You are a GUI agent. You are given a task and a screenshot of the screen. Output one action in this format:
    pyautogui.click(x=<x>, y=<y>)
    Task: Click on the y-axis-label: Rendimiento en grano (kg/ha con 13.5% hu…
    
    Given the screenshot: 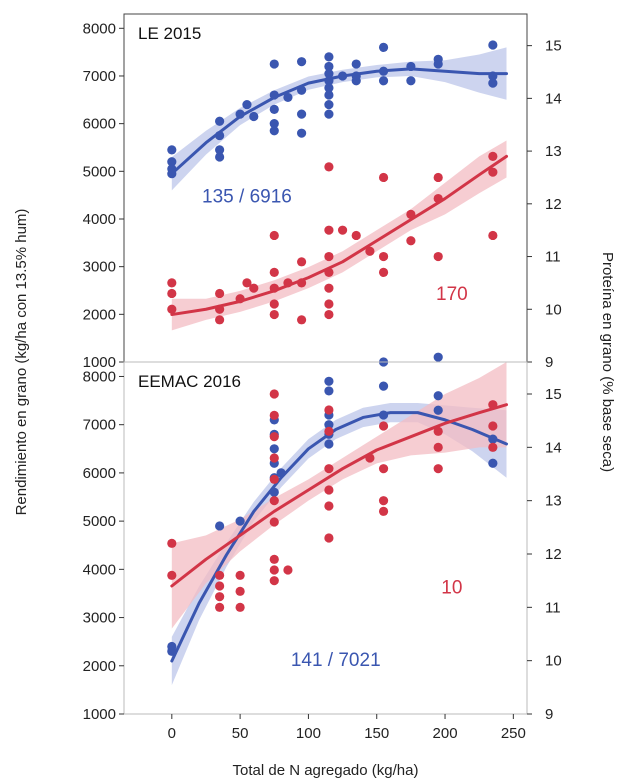 What is the action you would take?
    pyautogui.click(x=21, y=362)
    